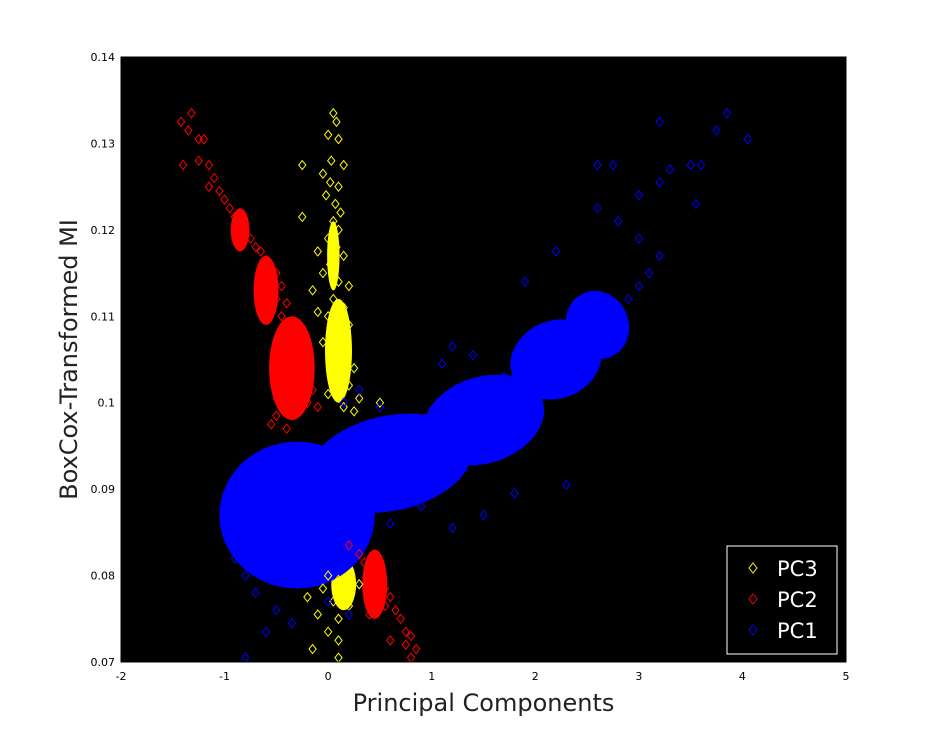 The width and height of the screenshot is (935, 745). What do you see at coordinates (638, 676) in the screenshot?
I see `x-tick-label: 3` at bounding box center [638, 676].